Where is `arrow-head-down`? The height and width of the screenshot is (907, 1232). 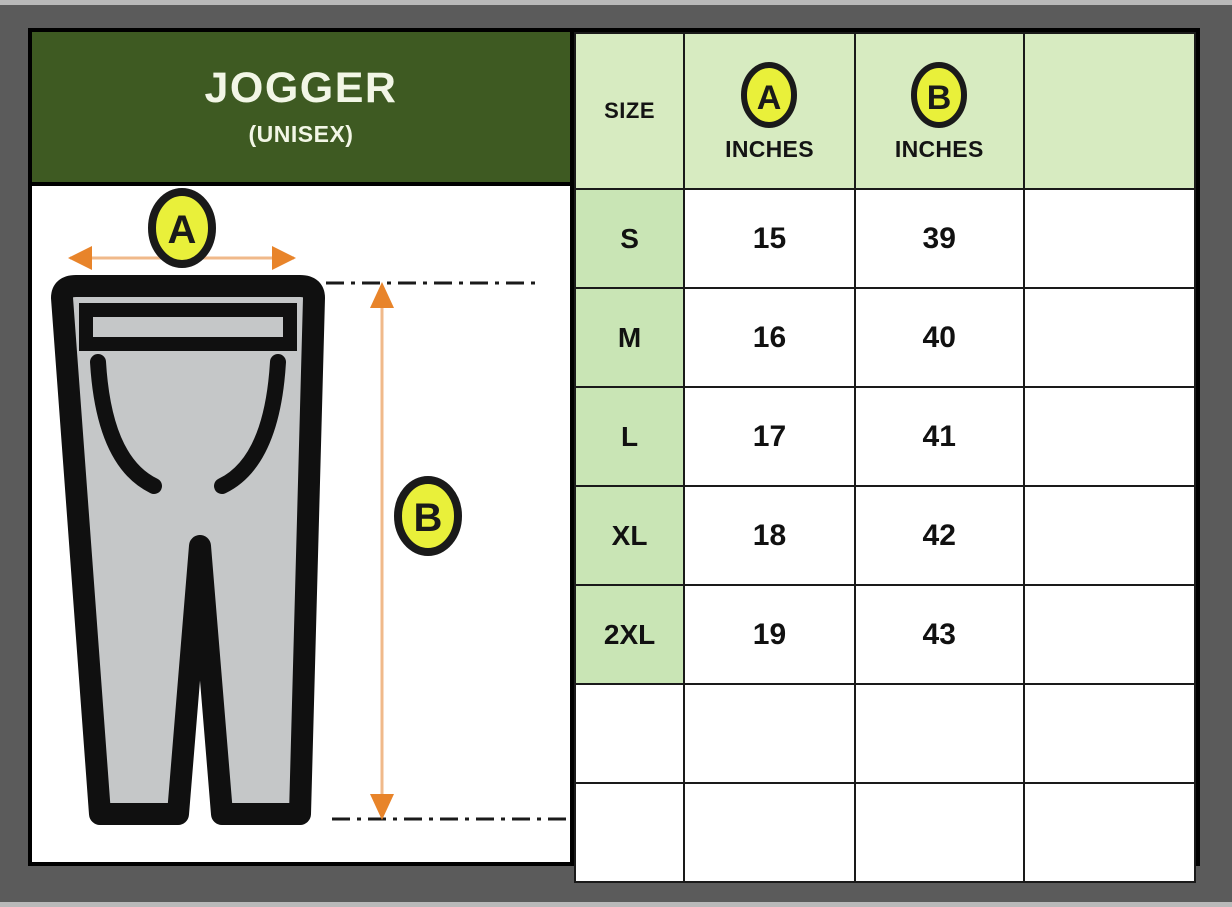
arrow-head-down is located at coordinates (382, 807).